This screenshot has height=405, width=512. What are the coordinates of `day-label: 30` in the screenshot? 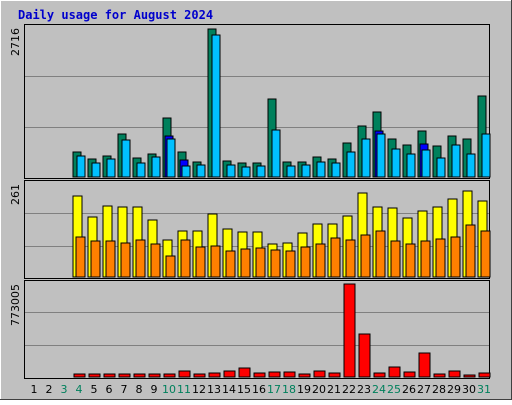 It's located at (469, 389).